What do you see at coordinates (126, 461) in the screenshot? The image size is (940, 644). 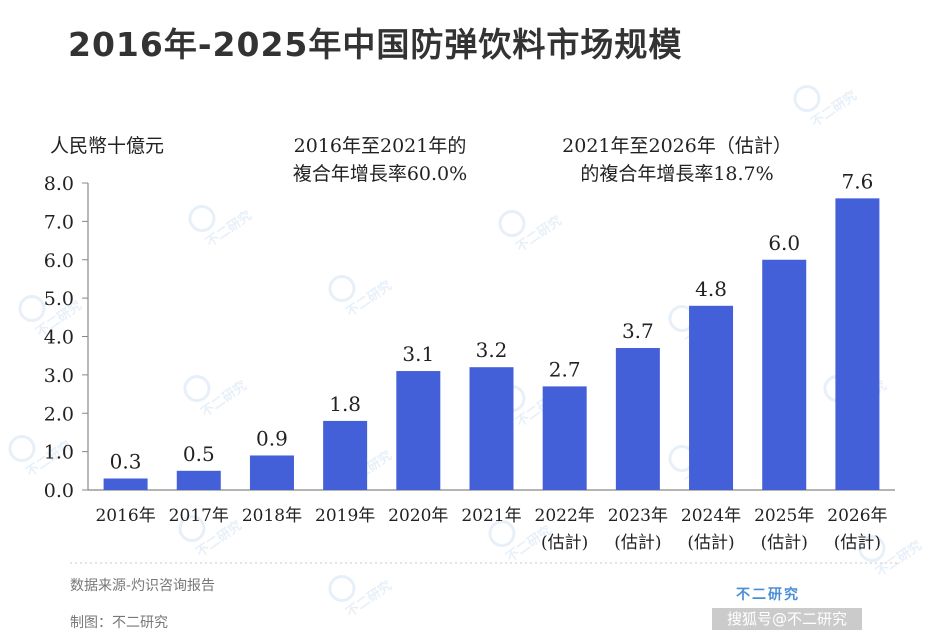 I see `bar-value-label: 0.3` at bounding box center [126, 461].